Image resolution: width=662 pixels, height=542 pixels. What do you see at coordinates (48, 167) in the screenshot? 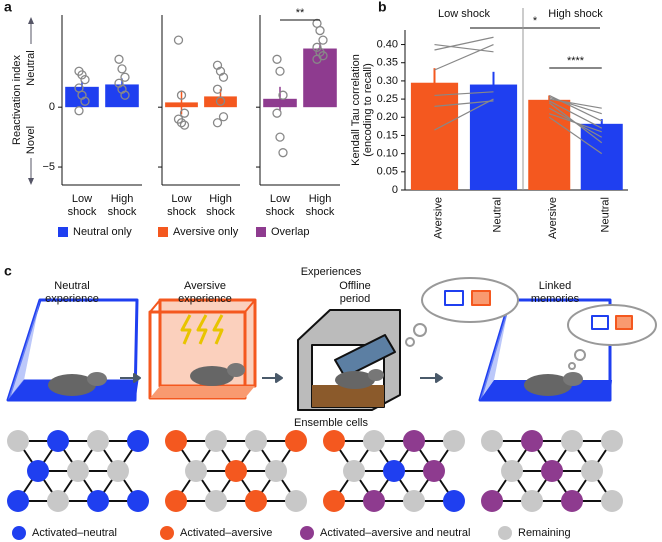
I see `y-tick-label: −5` at bounding box center [48, 167].